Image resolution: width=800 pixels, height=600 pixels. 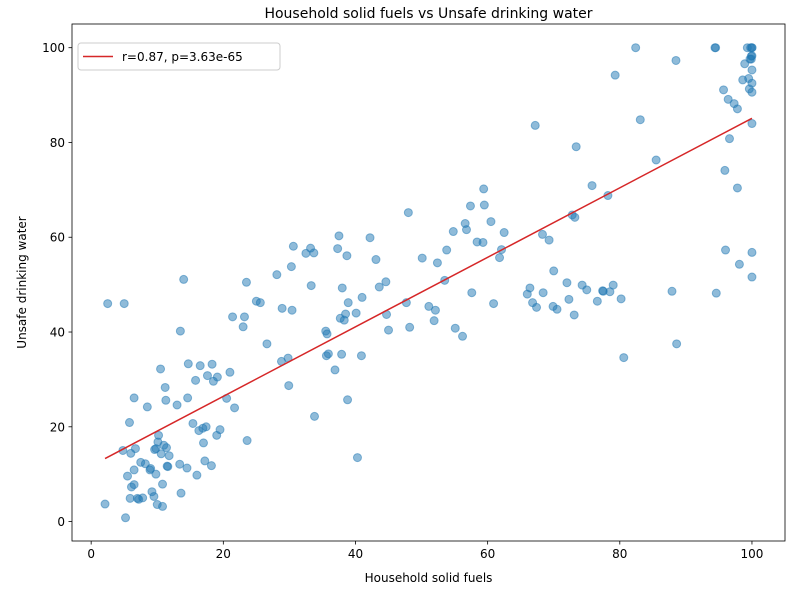 What do you see at coordinates (429, 578) in the screenshot?
I see `x-axis-label: Household solid fuels` at bounding box center [429, 578].